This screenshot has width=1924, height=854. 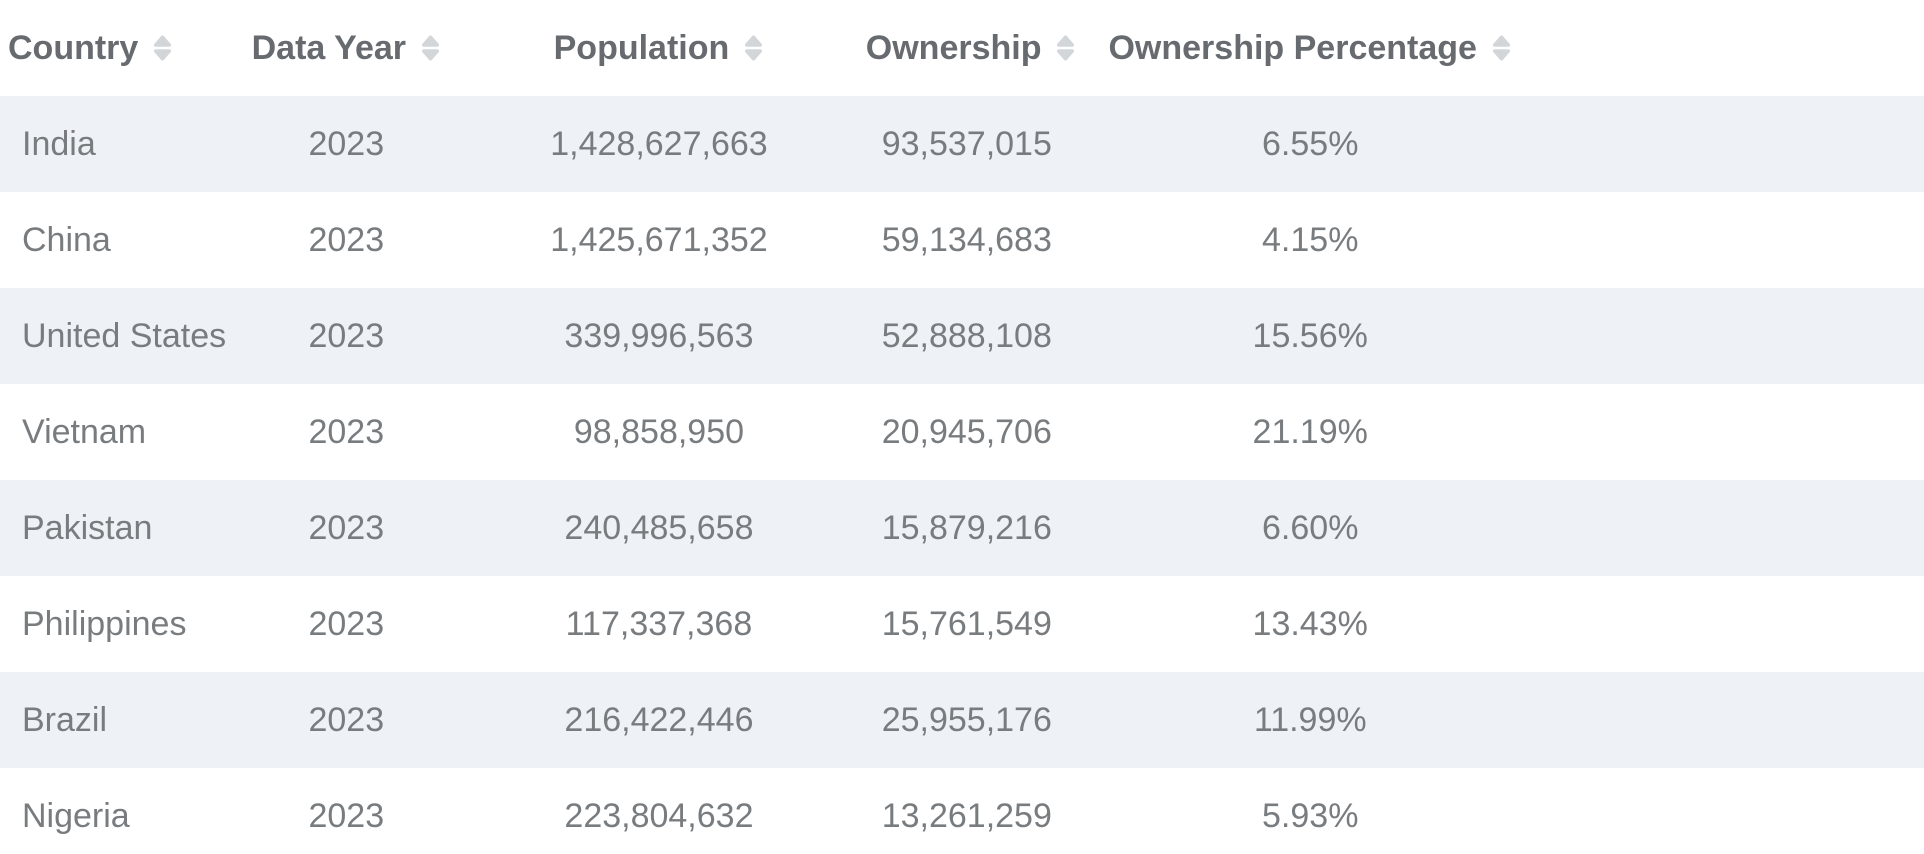 What do you see at coordinates (84, 432) in the screenshot?
I see `table-cell-country: Vietnam` at bounding box center [84, 432].